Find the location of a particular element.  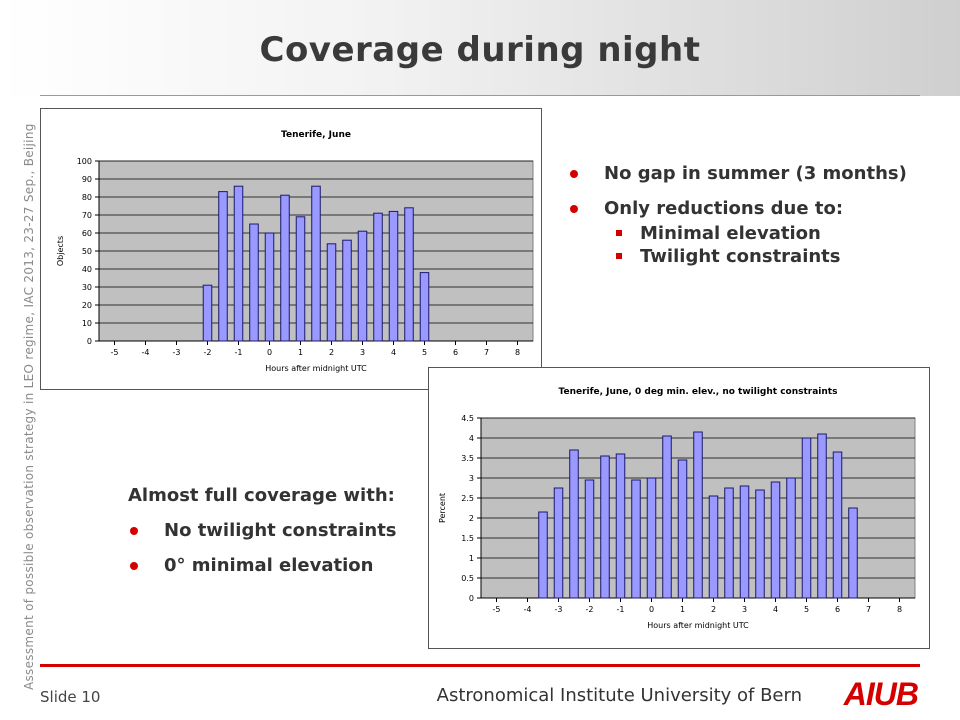

bullet-item: Only reductions due to: is located at coordinates (758, 208).